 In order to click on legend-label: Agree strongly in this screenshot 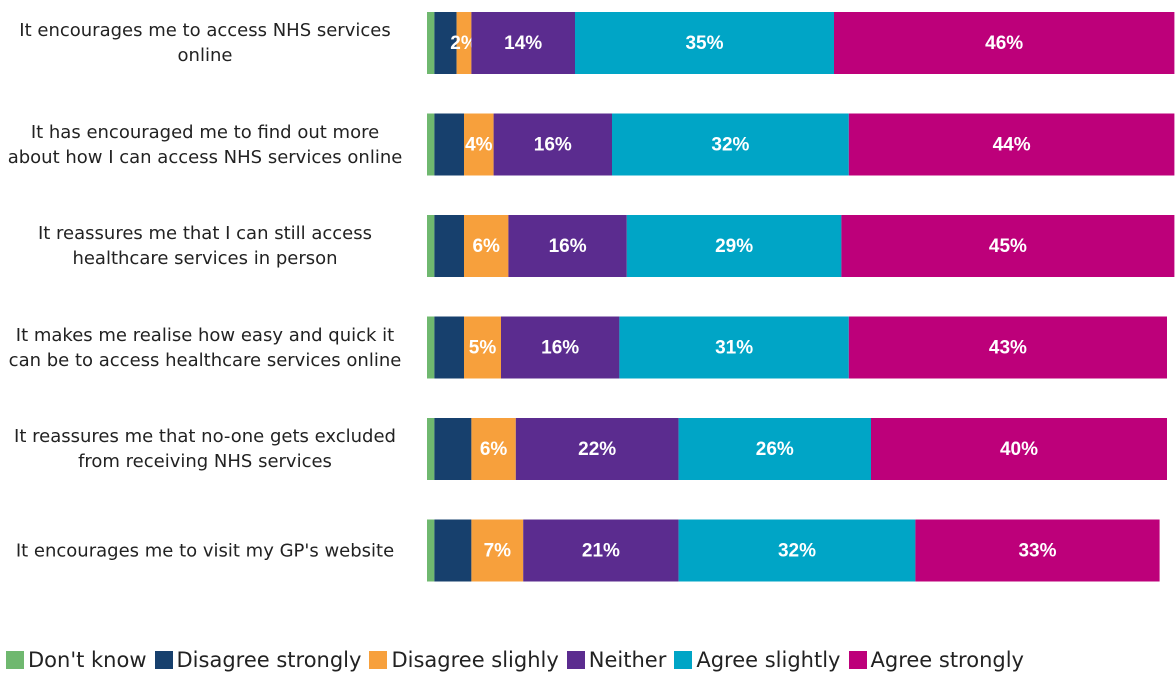, I will do `click(947, 660)`.